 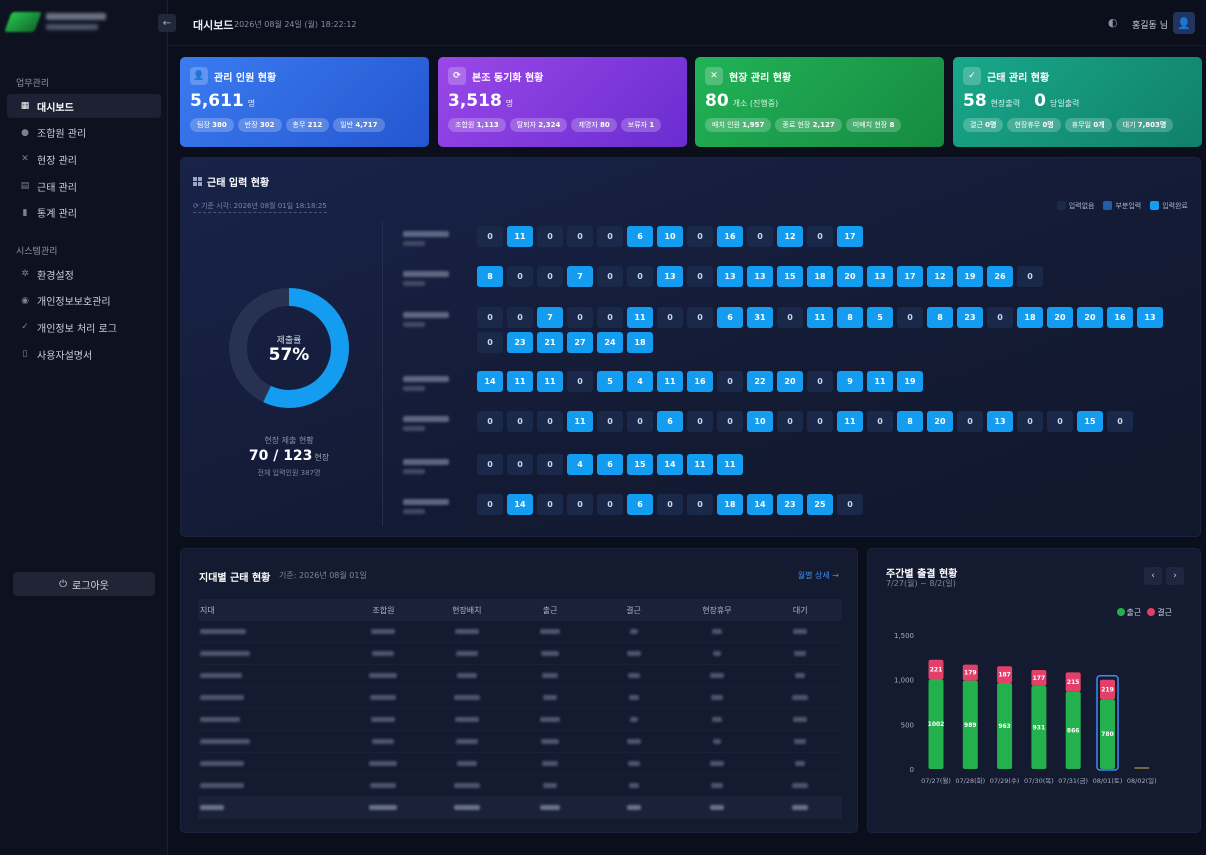 What do you see at coordinates (850, 381) in the screenshot?
I see `attendance-cell: 9` at bounding box center [850, 381].